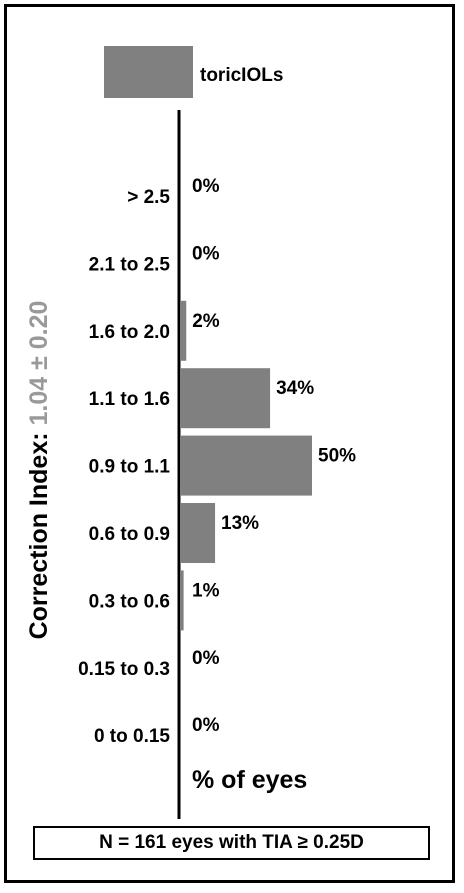 This screenshot has height=893, width=464. I want to click on value-label: 1%, so click(206, 590).